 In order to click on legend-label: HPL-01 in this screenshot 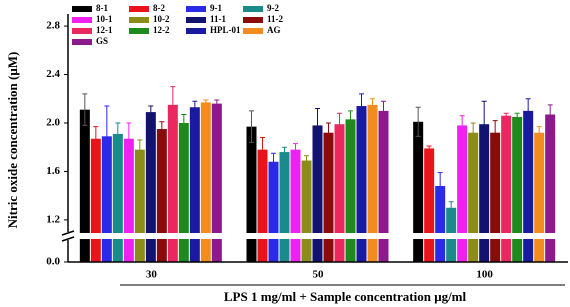, I will do `click(225, 30)`.